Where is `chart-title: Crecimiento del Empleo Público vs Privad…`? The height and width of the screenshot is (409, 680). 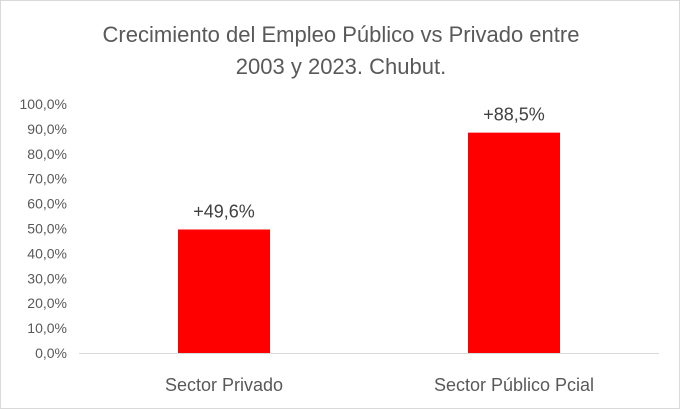
chart-title: Crecimiento del Empleo Público vs Privad… is located at coordinates (341, 51).